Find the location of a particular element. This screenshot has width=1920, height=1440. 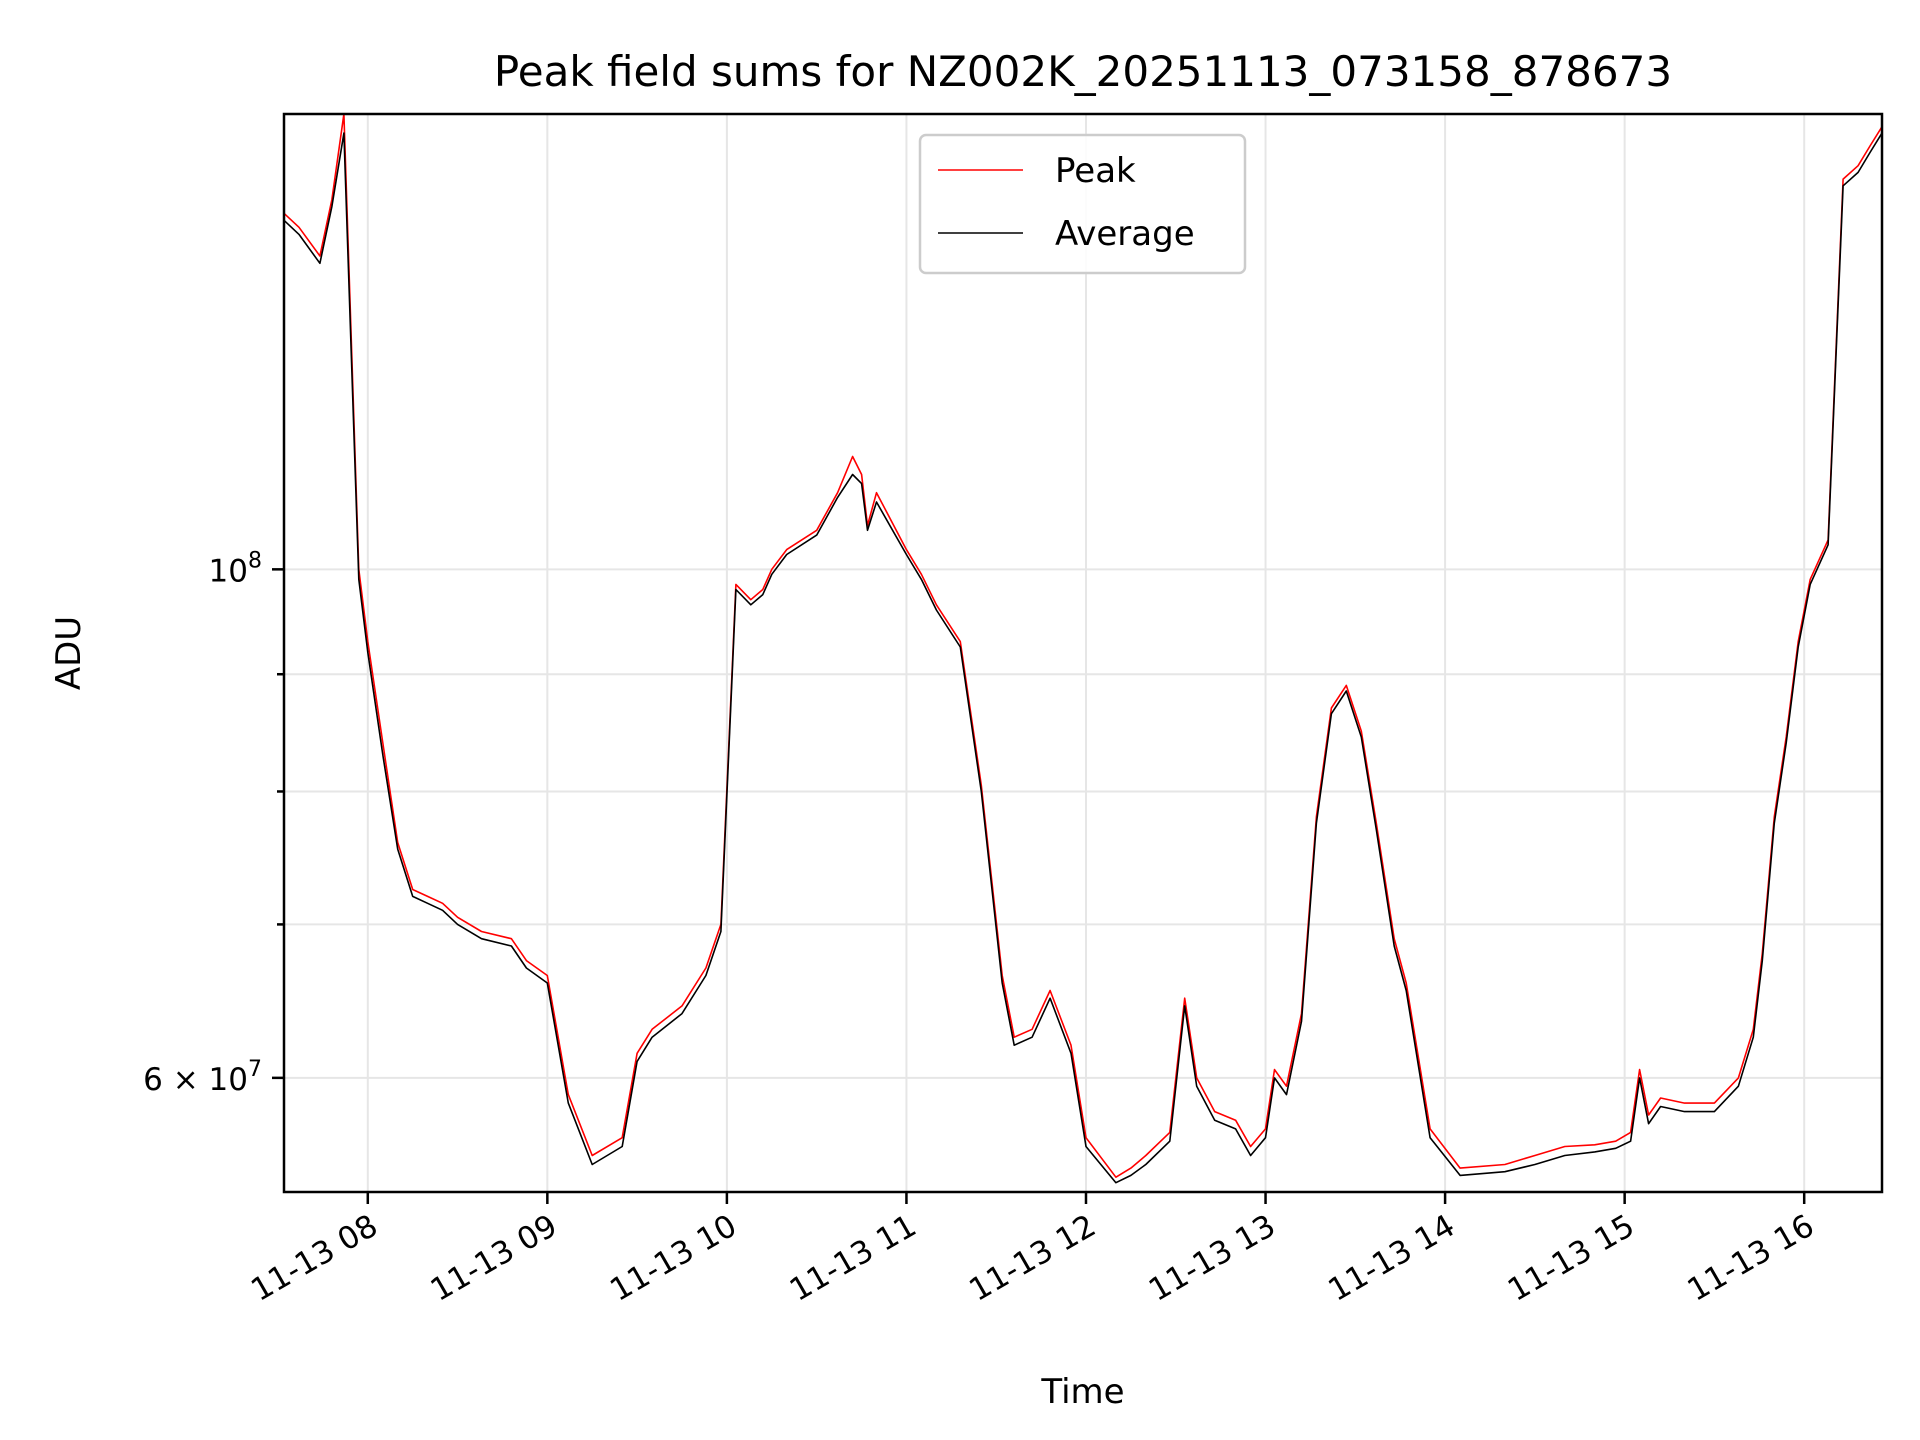

x-tick-label: 11-13 15 is located at coordinates (1571, 1258).